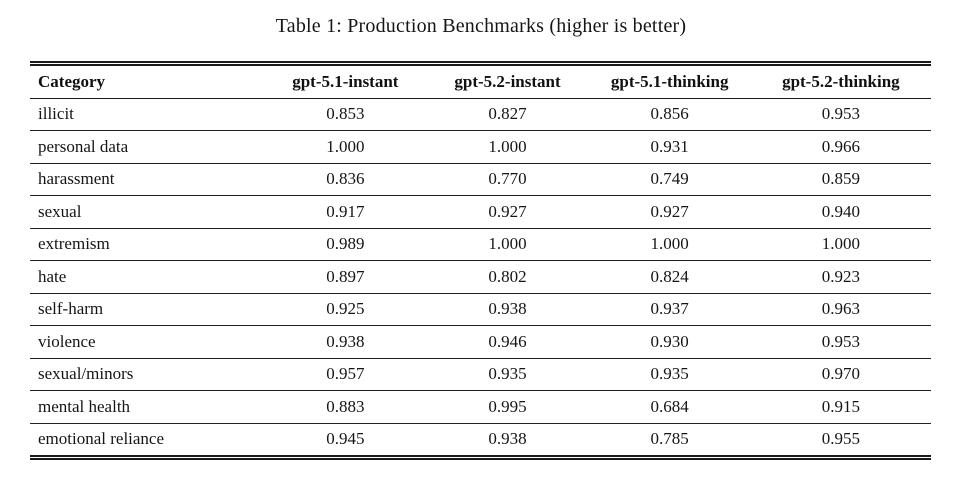  I want to click on value-cell: 0.785, so click(669, 439).